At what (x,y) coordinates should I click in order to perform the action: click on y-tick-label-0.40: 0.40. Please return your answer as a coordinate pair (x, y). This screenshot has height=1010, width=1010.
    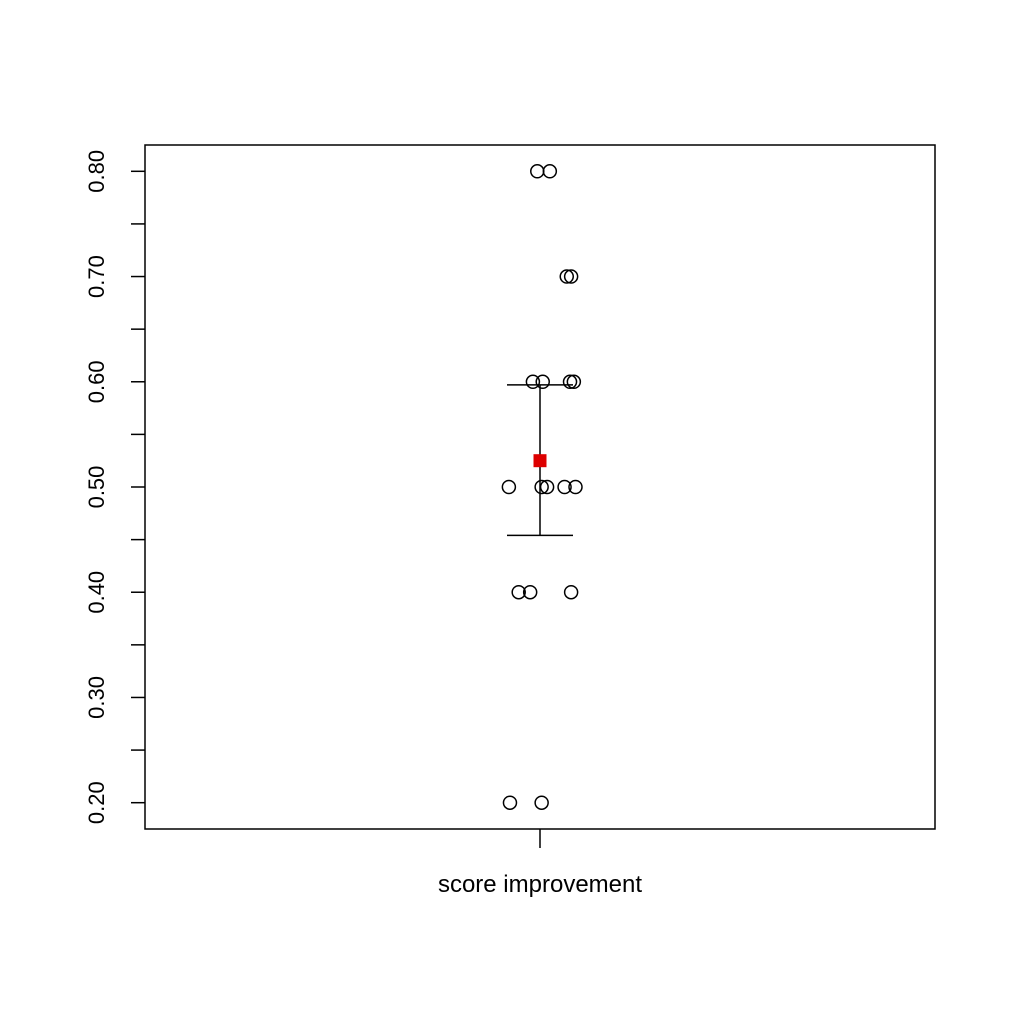
    Looking at the image, I should click on (96, 592).